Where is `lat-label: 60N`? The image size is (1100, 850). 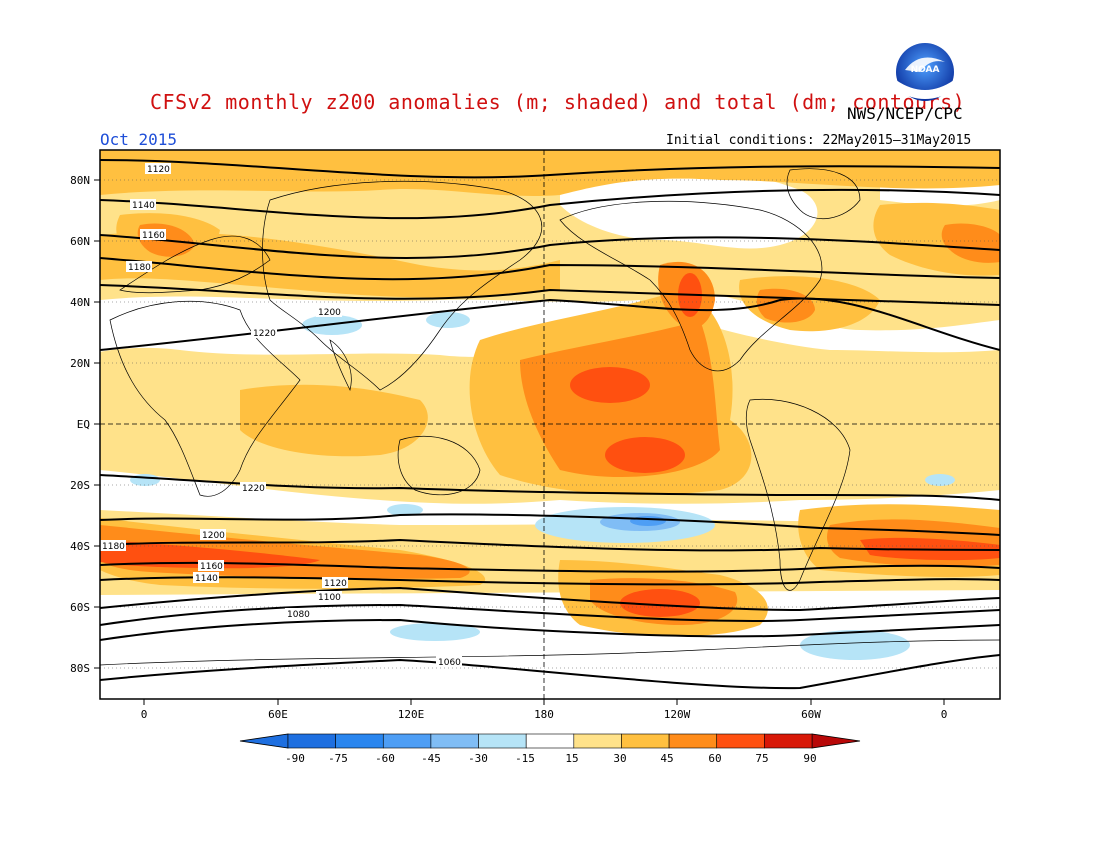
lat-label: 60N is located at coordinates (80, 241).